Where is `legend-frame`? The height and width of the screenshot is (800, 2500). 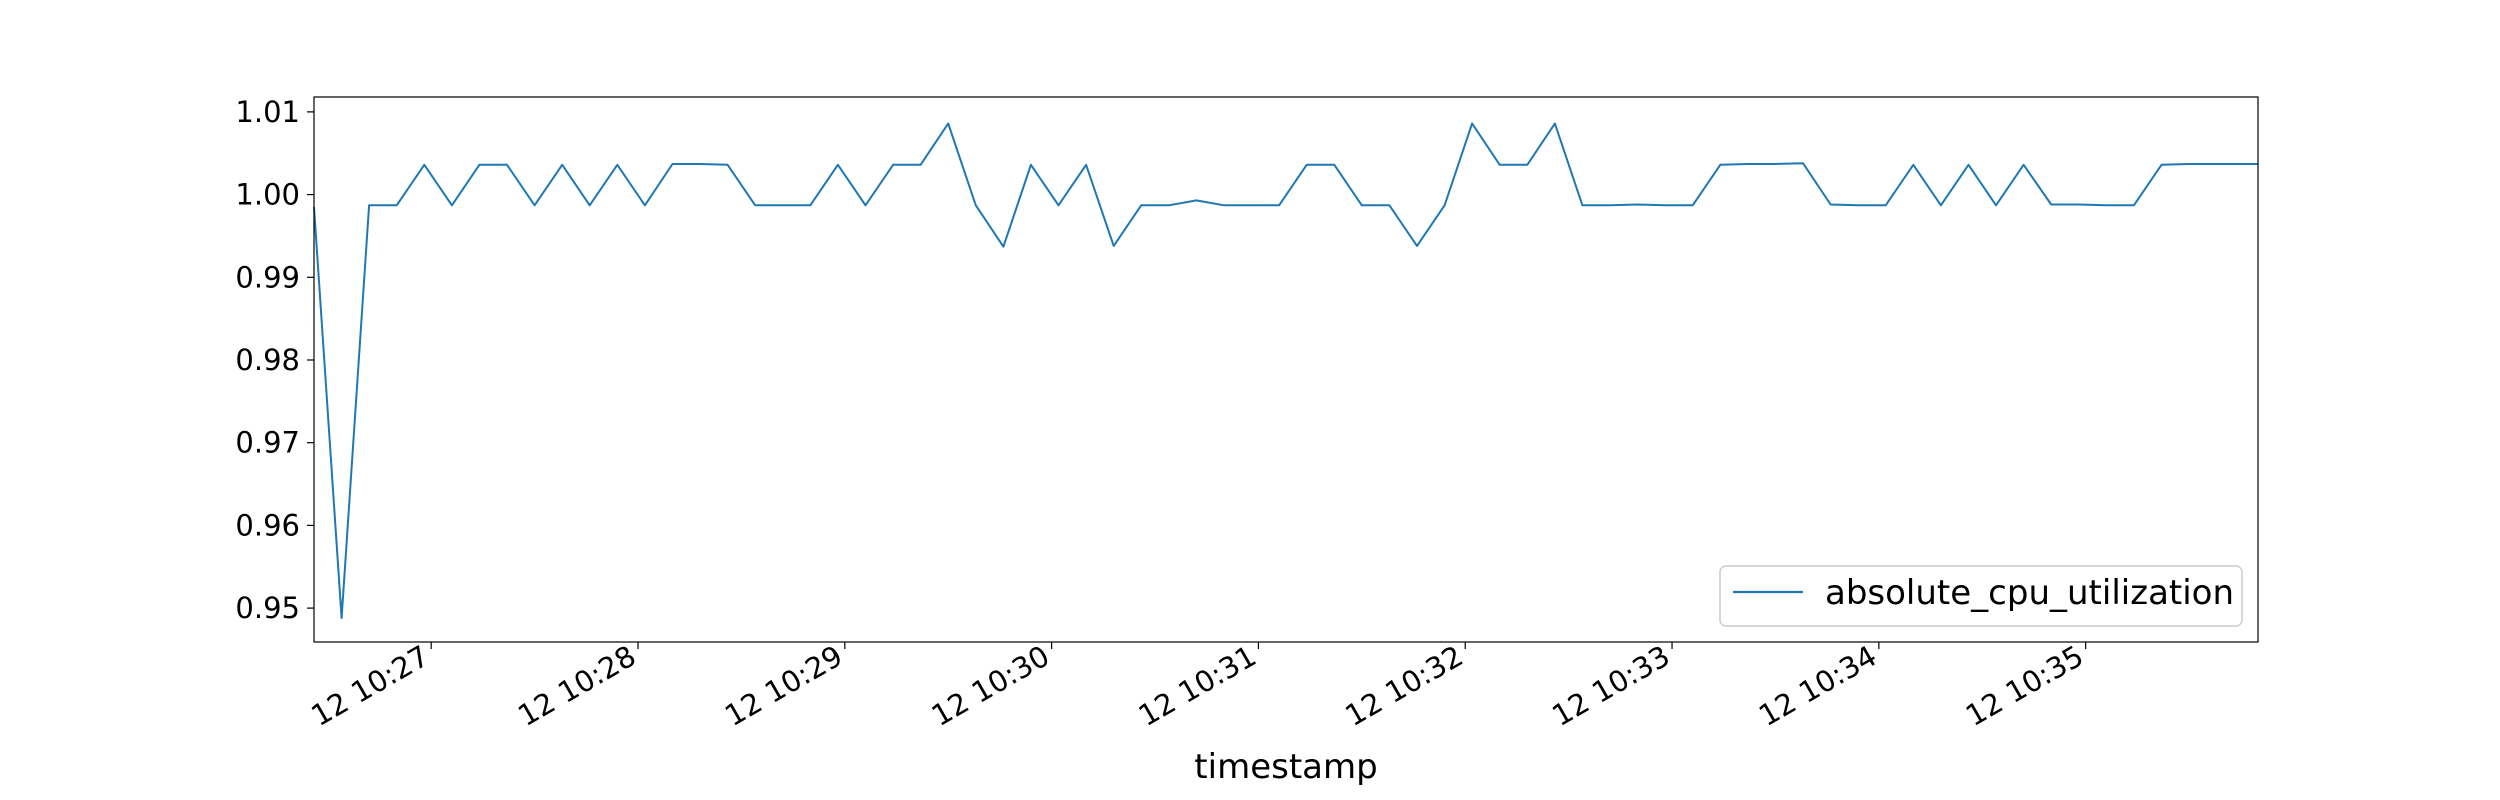 legend-frame is located at coordinates (1981, 596).